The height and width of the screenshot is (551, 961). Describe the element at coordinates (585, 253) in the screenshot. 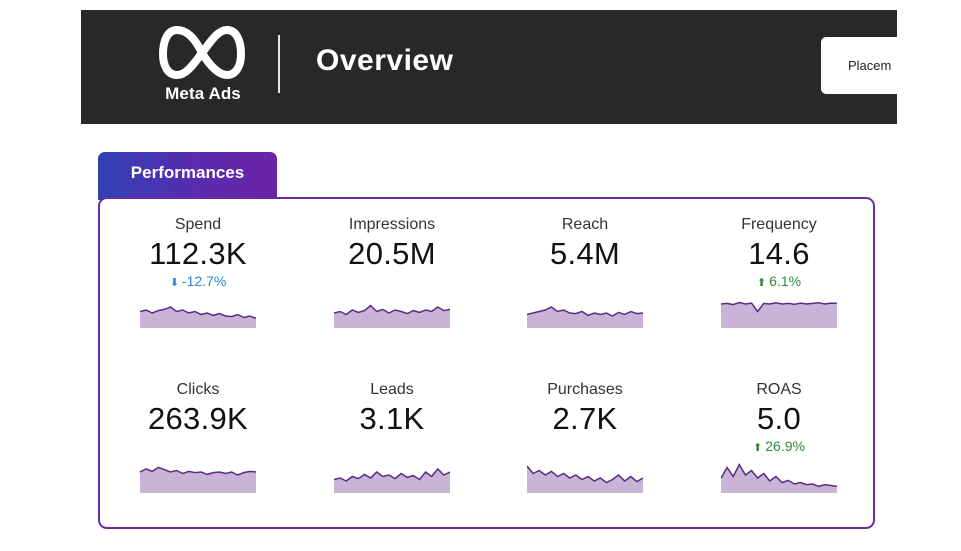

I see `metric-value: 5.4M` at that location.